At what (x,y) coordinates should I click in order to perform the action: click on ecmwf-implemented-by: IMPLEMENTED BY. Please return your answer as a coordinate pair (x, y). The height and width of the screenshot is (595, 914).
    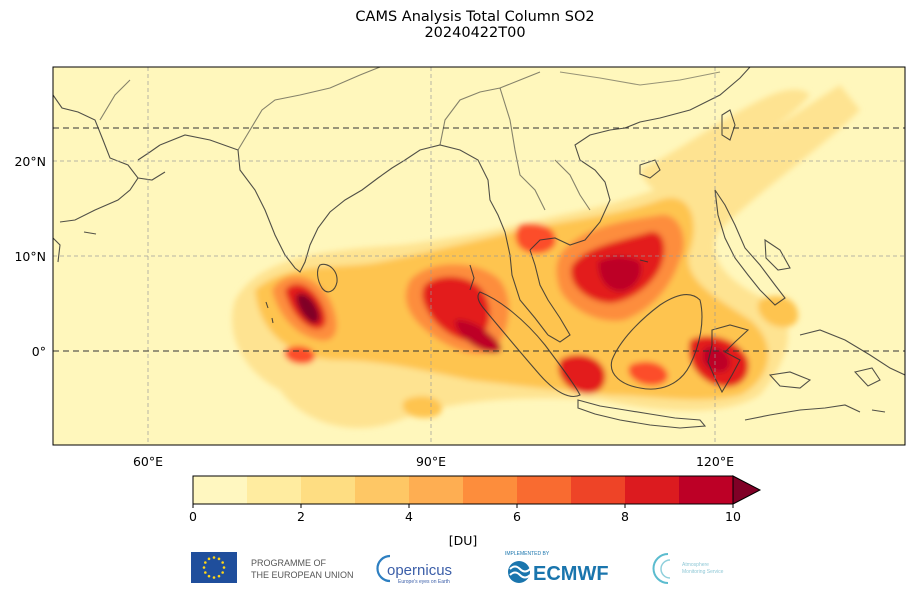
    Looking at the image, I should click on (527, 554).